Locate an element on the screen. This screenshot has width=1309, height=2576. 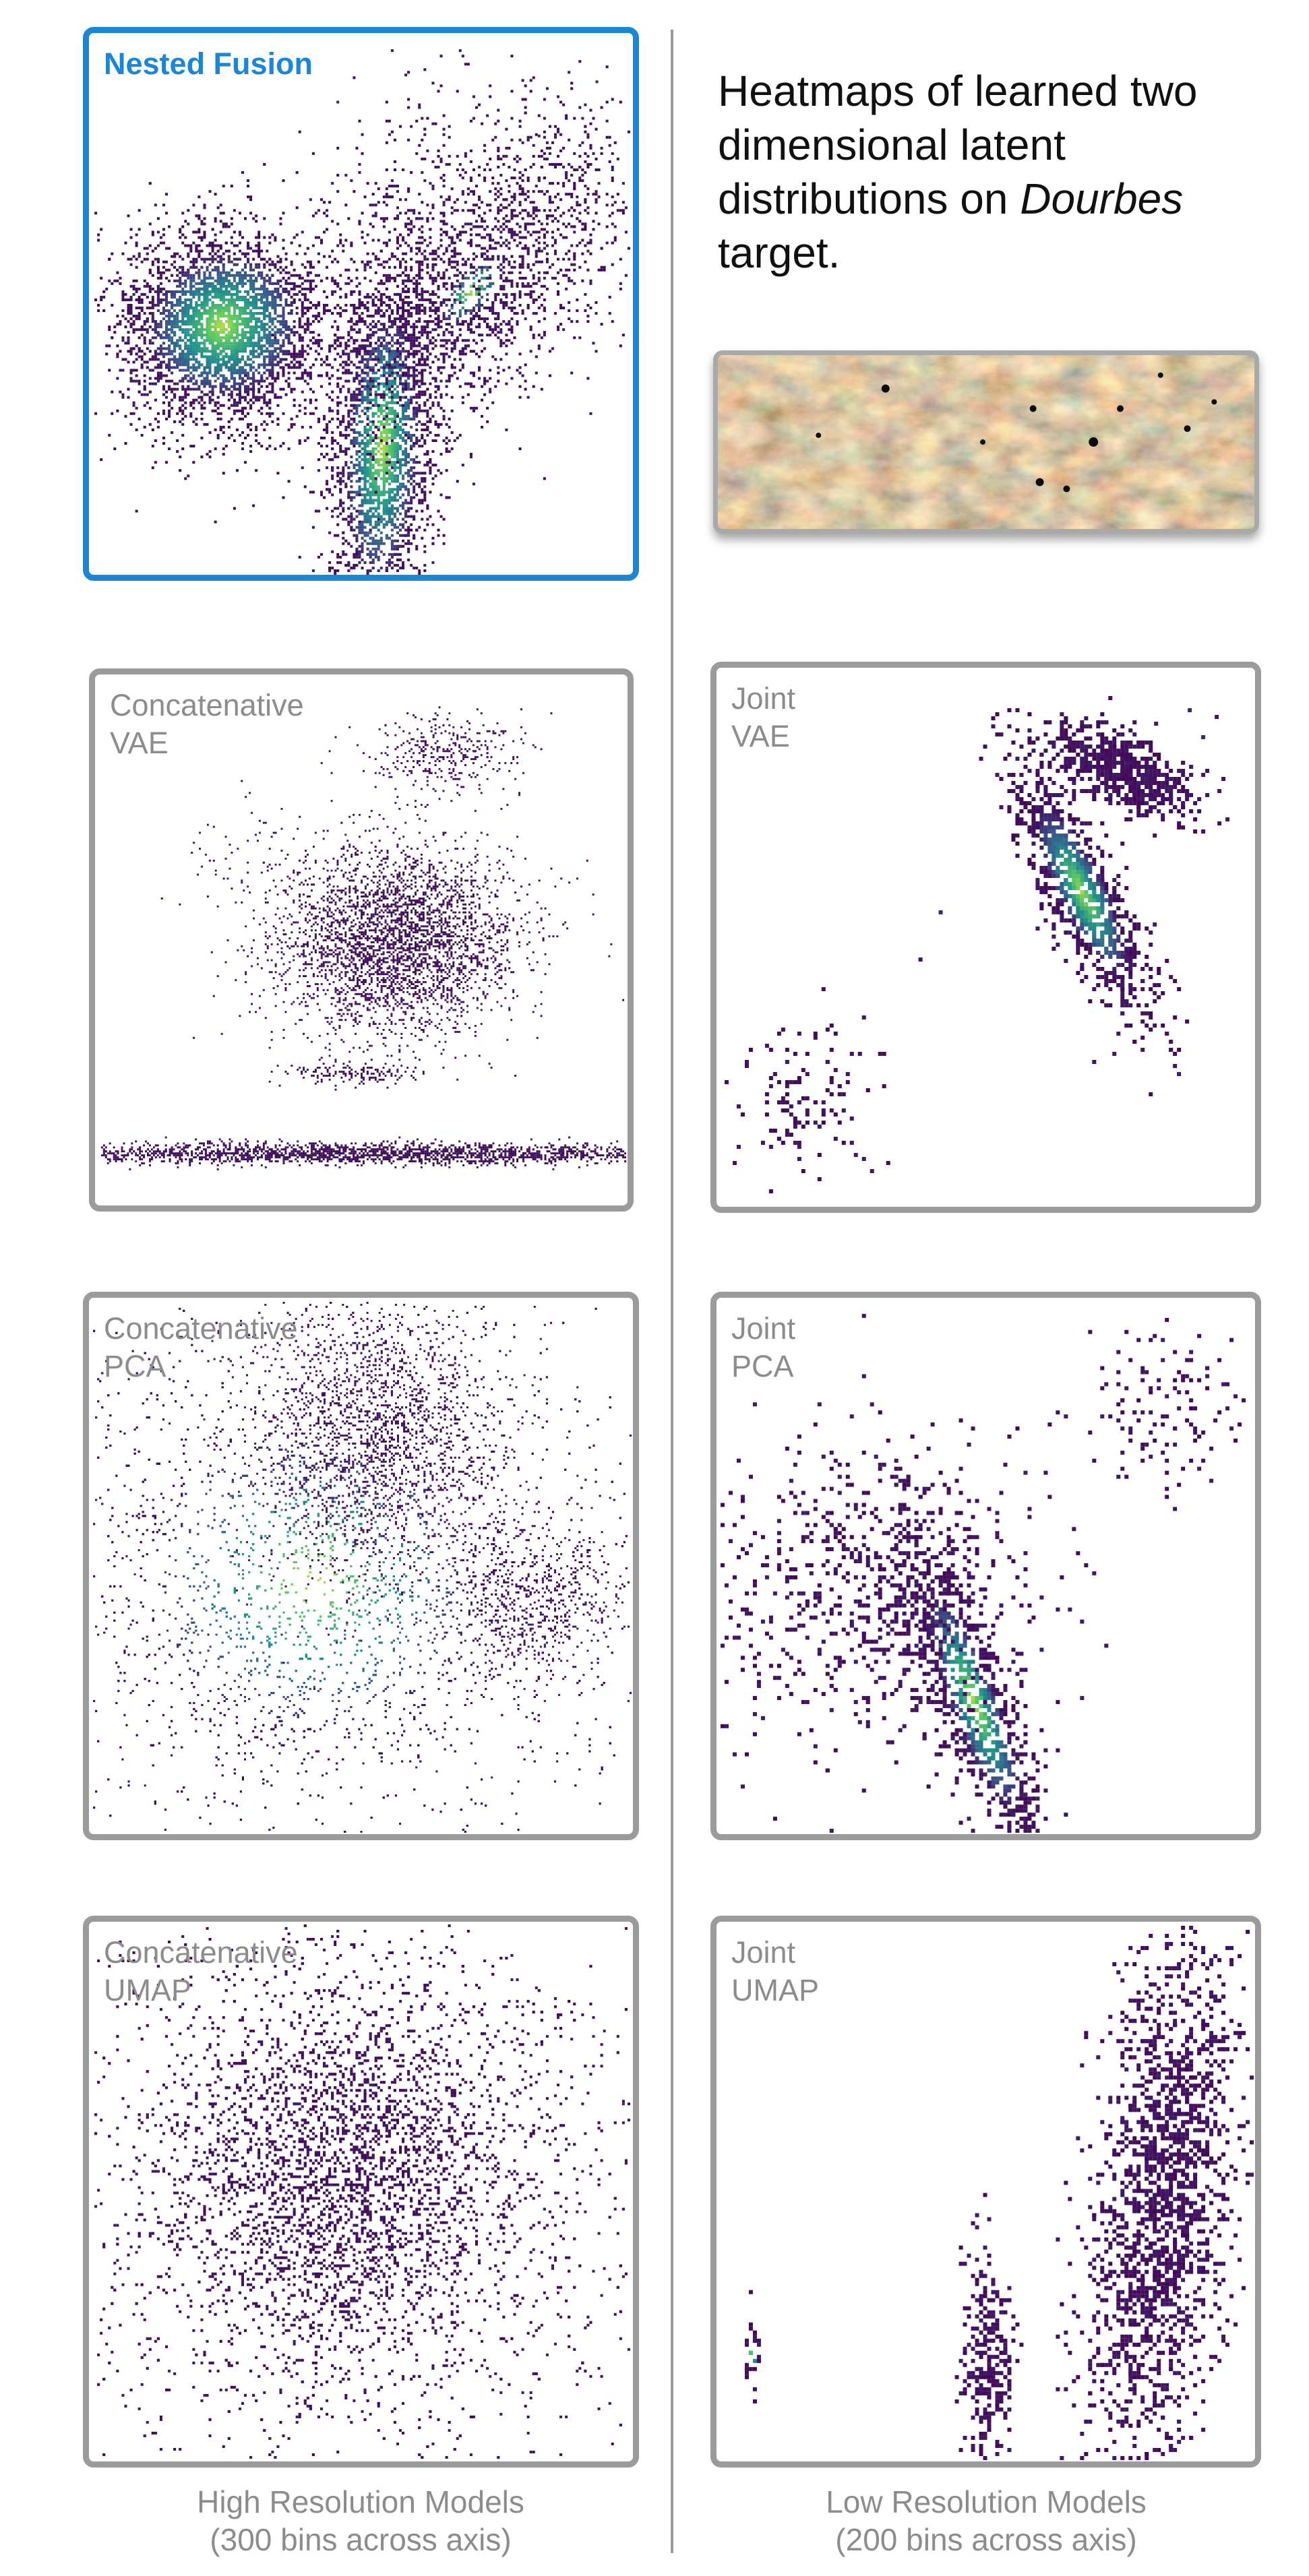
panel-concatenative-vae: Concatenative VAE is located at coordinates (361, 940).